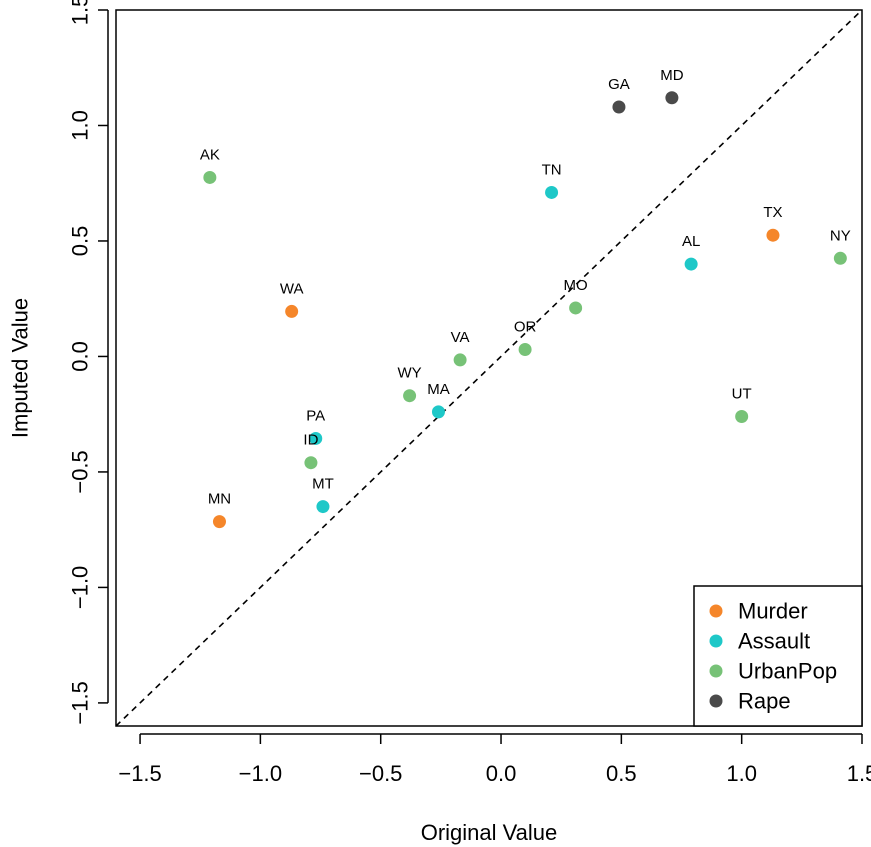 The image size is (871, 847). I want to click on point-label-al: AL, so click(691, 241).